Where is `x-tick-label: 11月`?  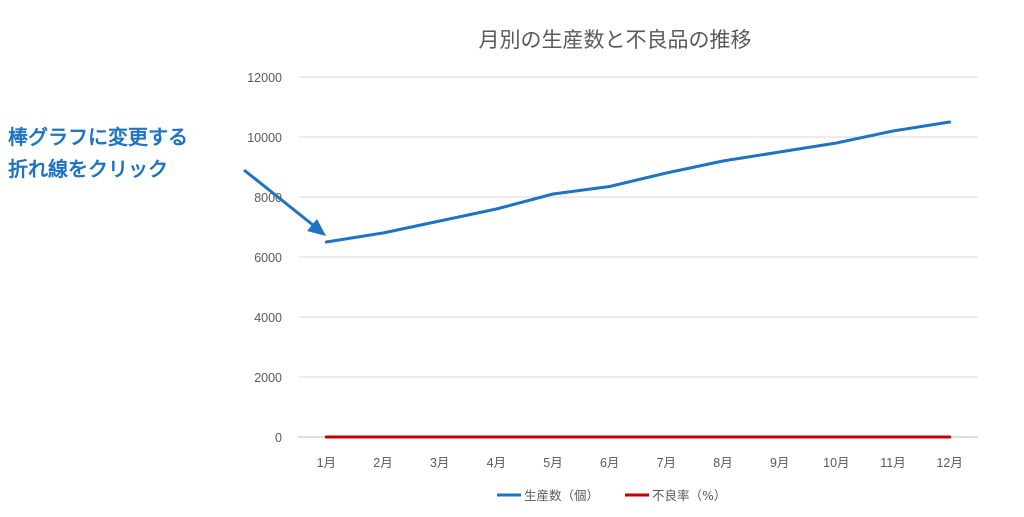 x-tick-label: 11月 is located at coordinates (892, 463).